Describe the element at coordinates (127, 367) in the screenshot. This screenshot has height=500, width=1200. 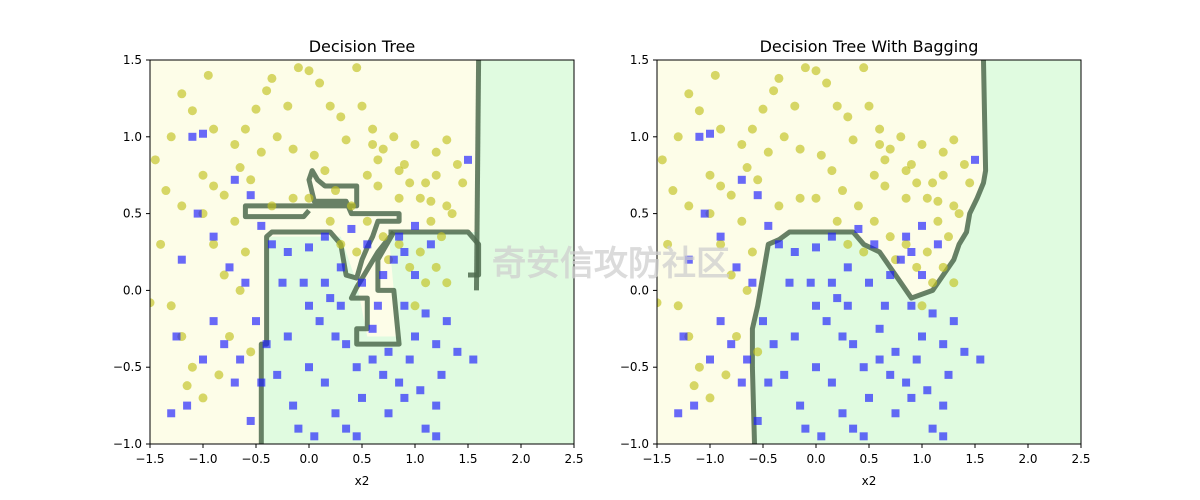
I see `y-tick-label: −0.5` at that location.